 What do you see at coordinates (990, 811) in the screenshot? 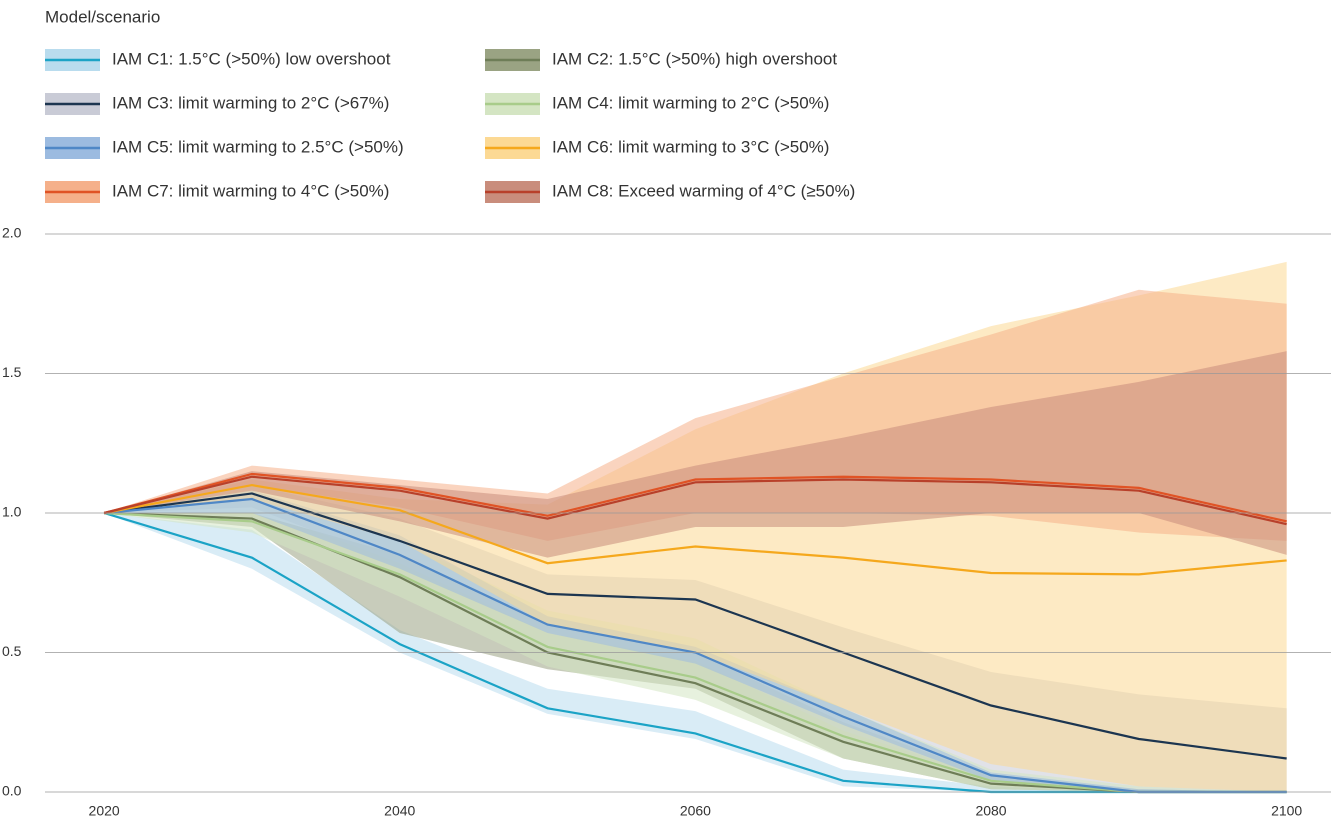
I see `x-tick-label: 2080` at bounding box center [990, 811].